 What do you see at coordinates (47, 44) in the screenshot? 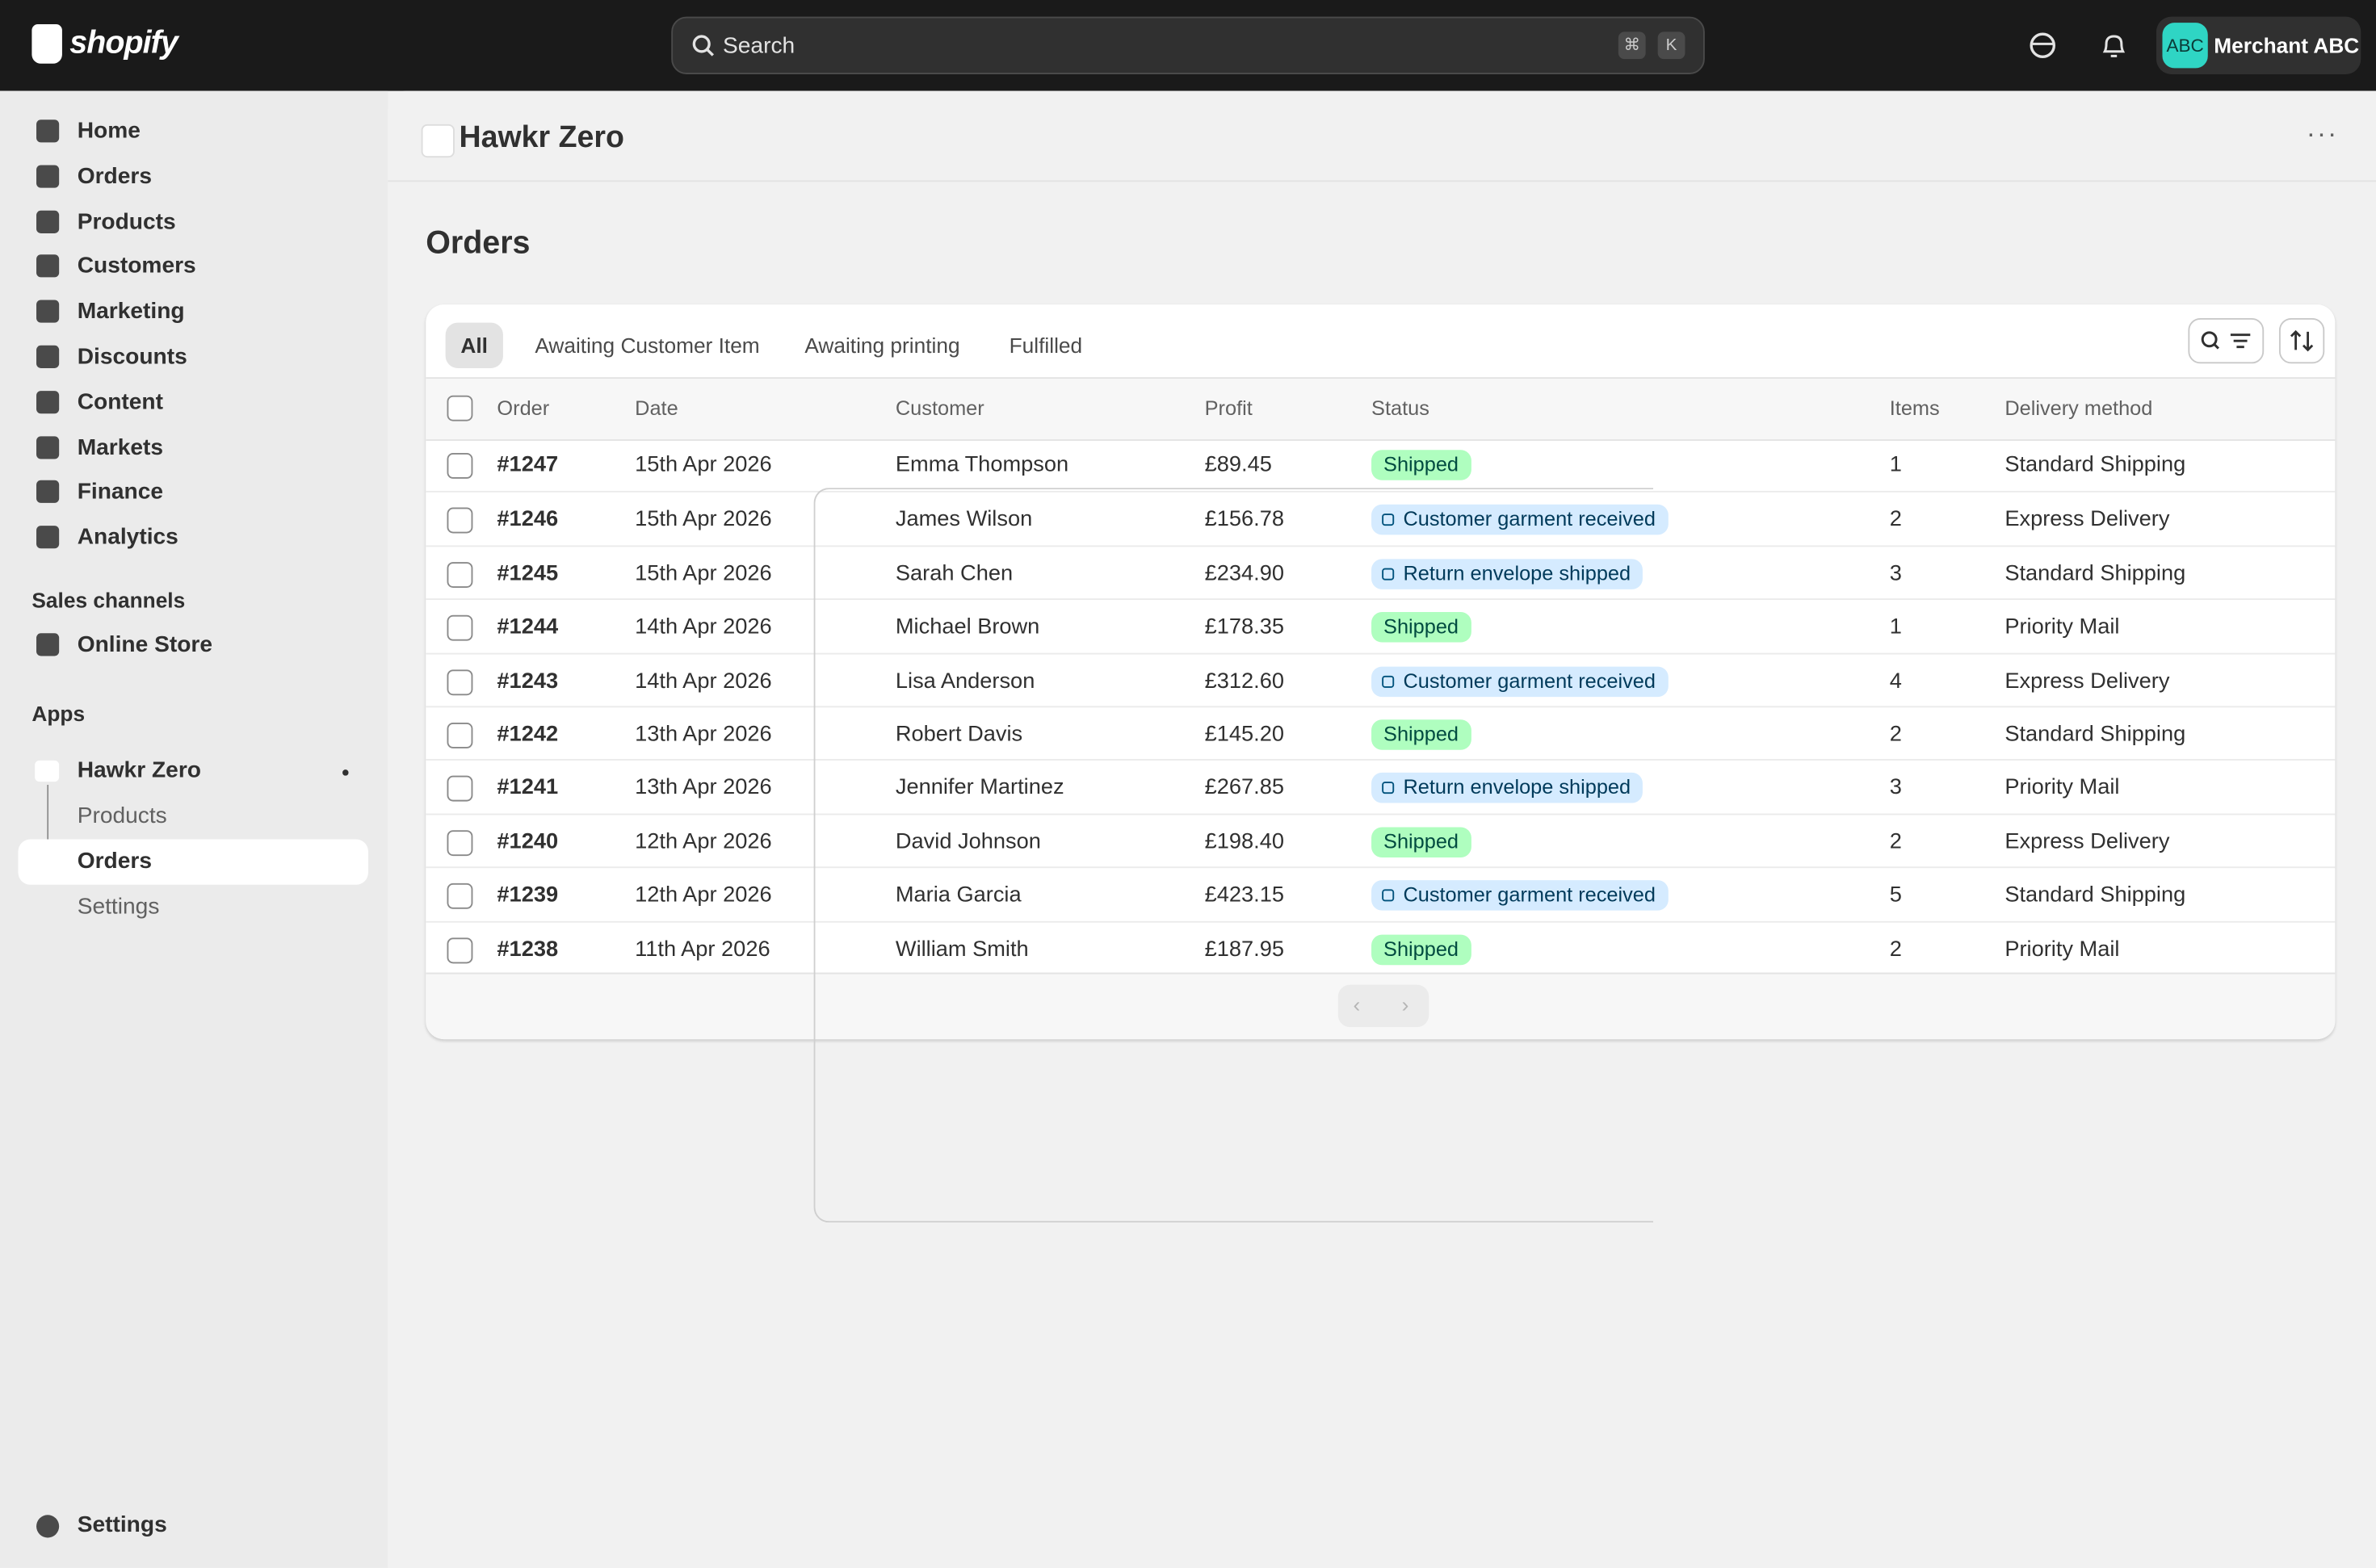
I see `shopify-logo-icon` at bounding box center [47, 44].